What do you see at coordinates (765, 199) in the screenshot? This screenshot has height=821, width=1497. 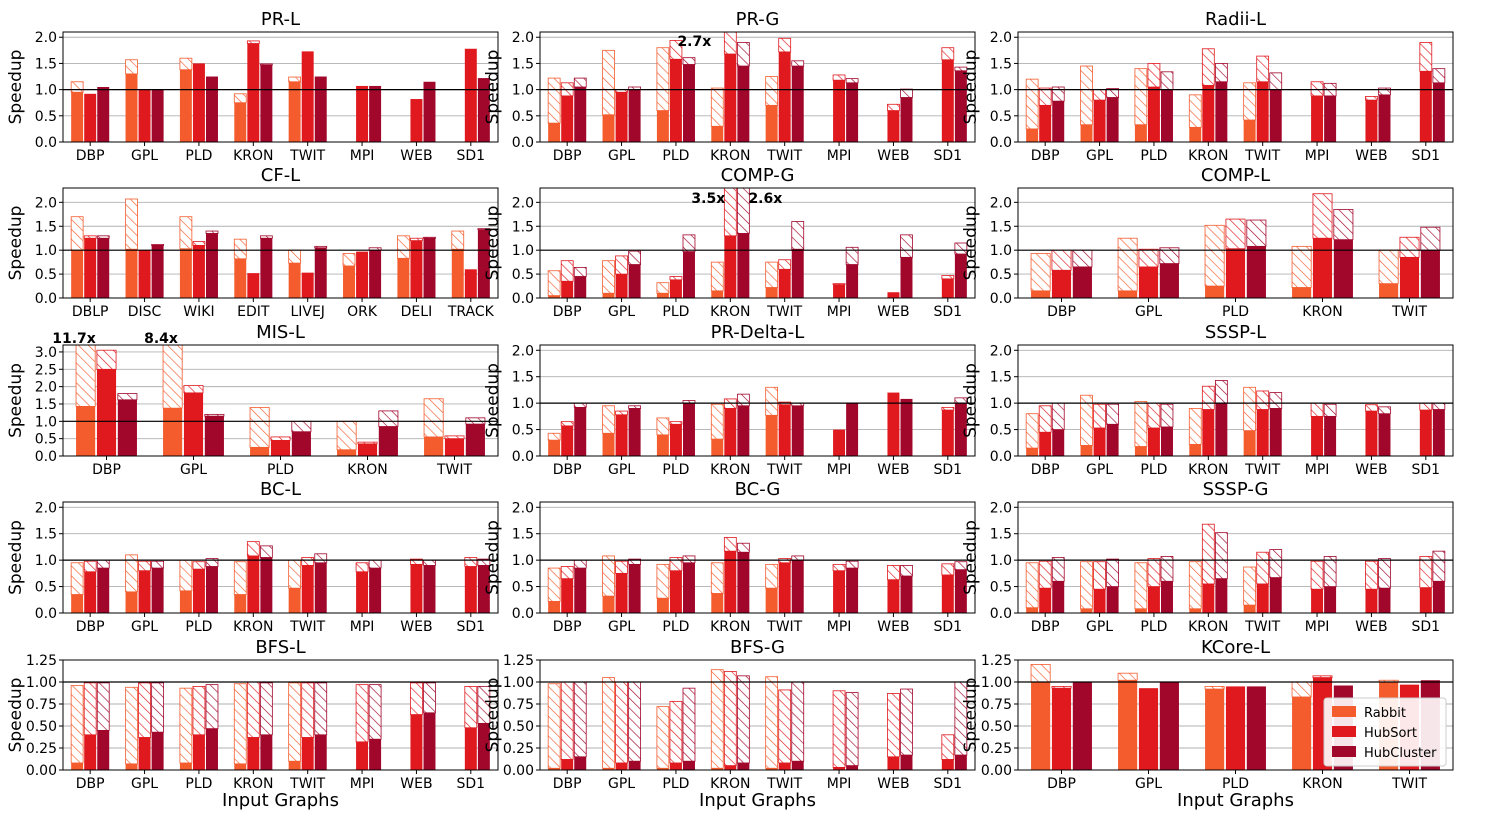 I see `overflow-annotation: 2.6x` at bounding box center [765, 199].